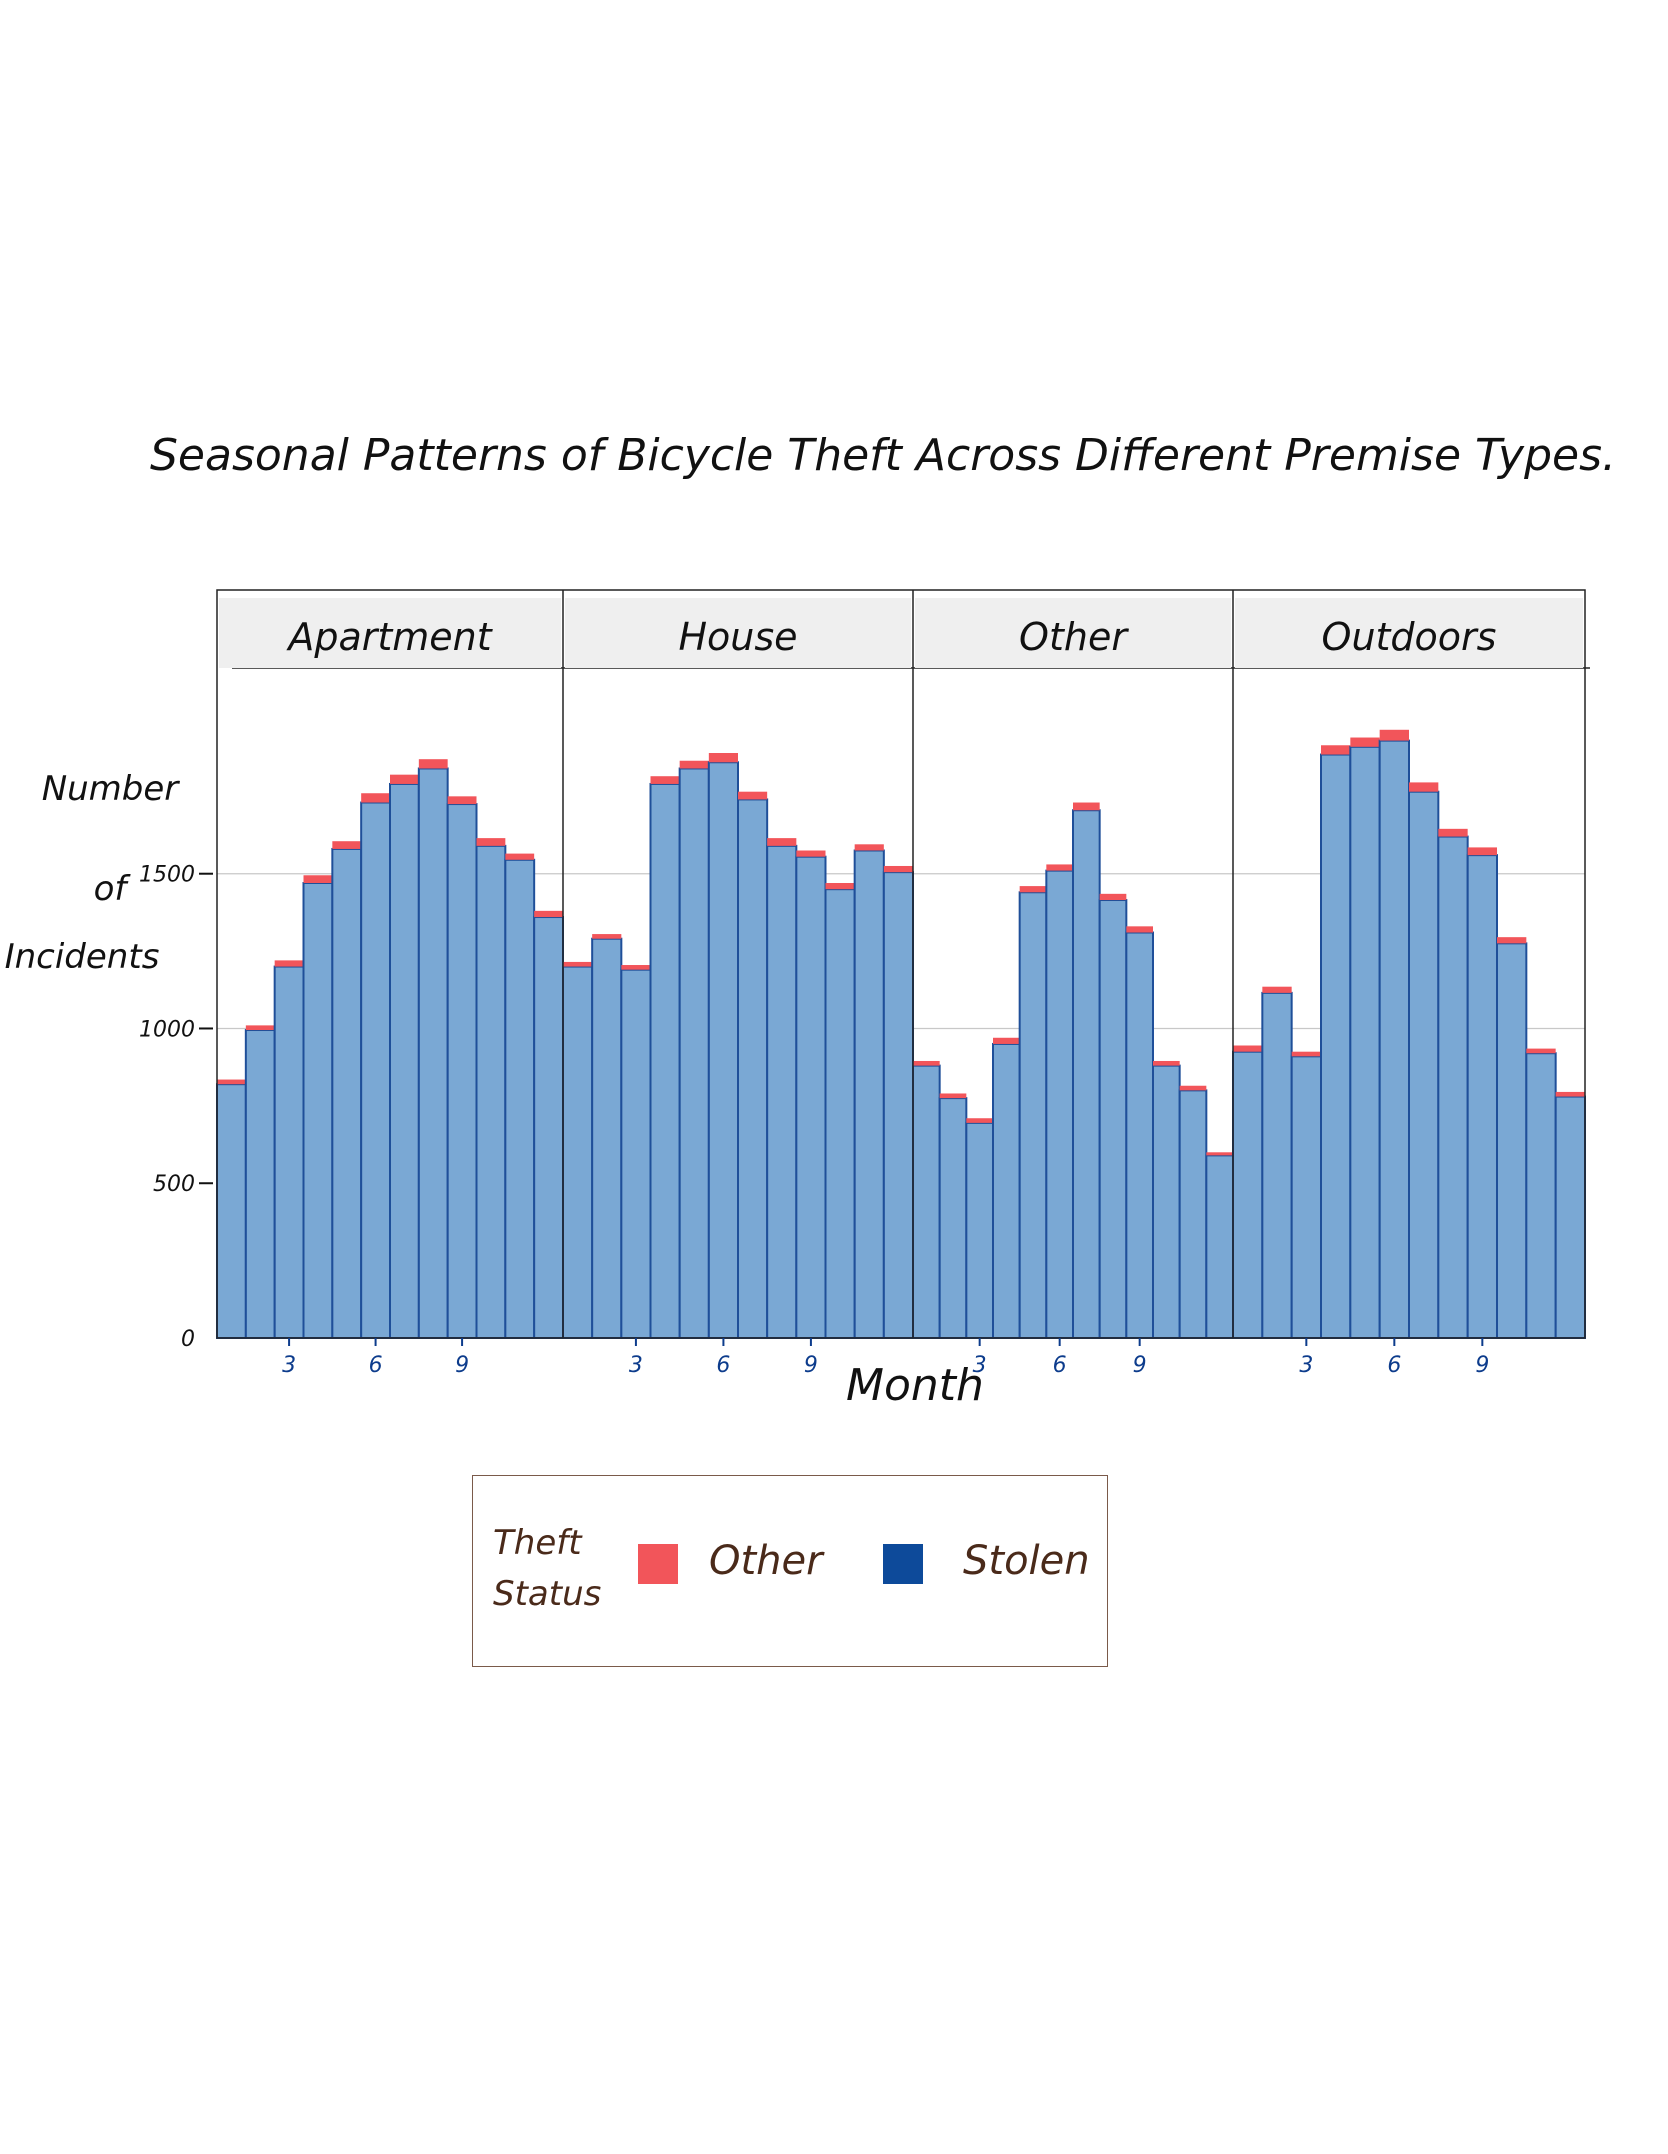  Describe the element at coordinates (174, 1184) in the screenshot. I see `y-tick-label-500: 500` at that location.